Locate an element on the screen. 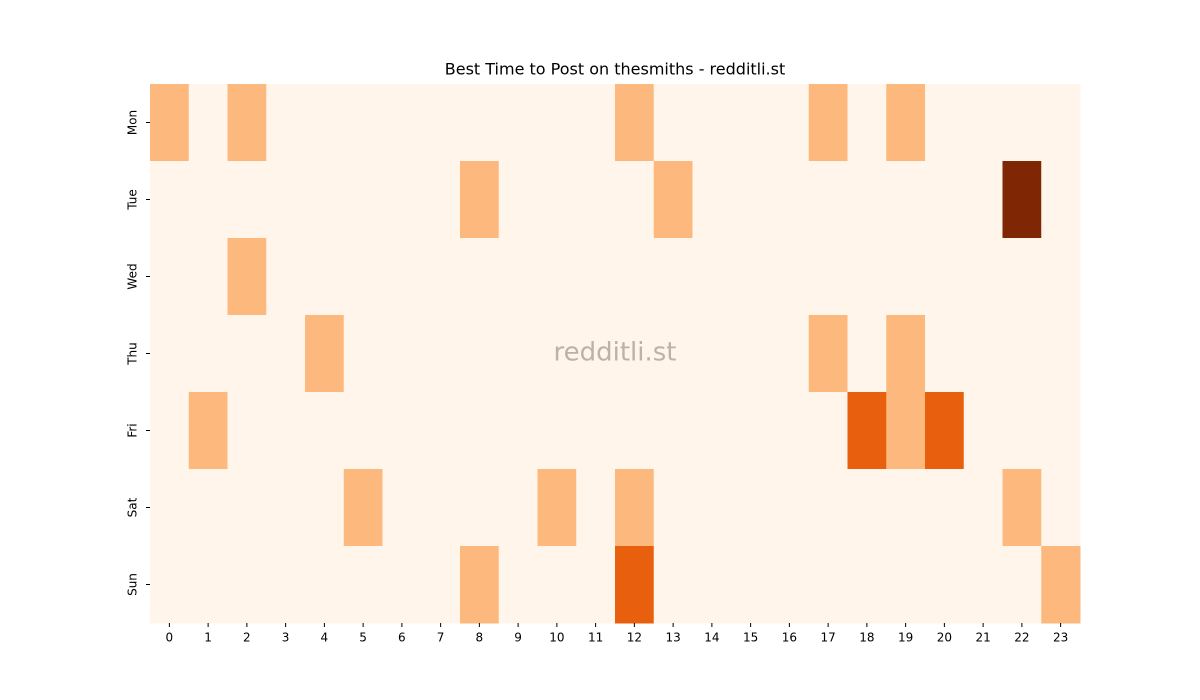  y-tick-label: Sun is located at coordinates (133, 584).